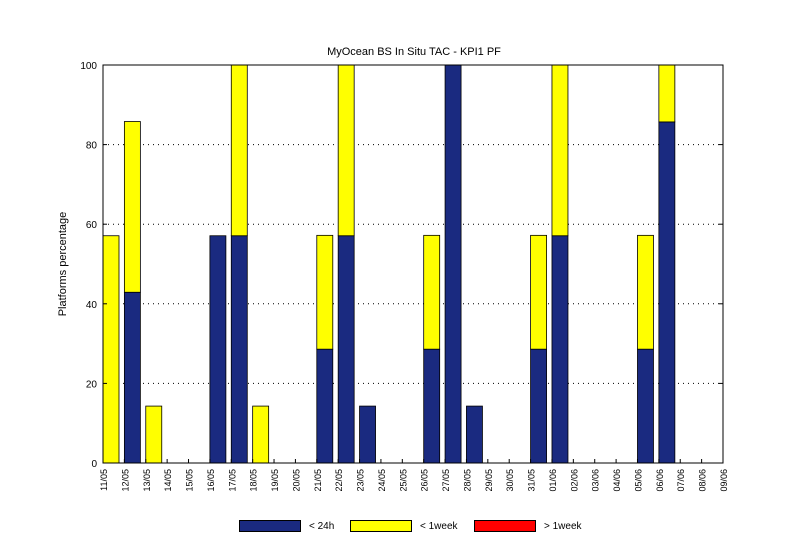 The image size is (799, 556). Describe the element at coordinates (92, 384) in the screenshot. I see `y-tick-label: 20` at that location.